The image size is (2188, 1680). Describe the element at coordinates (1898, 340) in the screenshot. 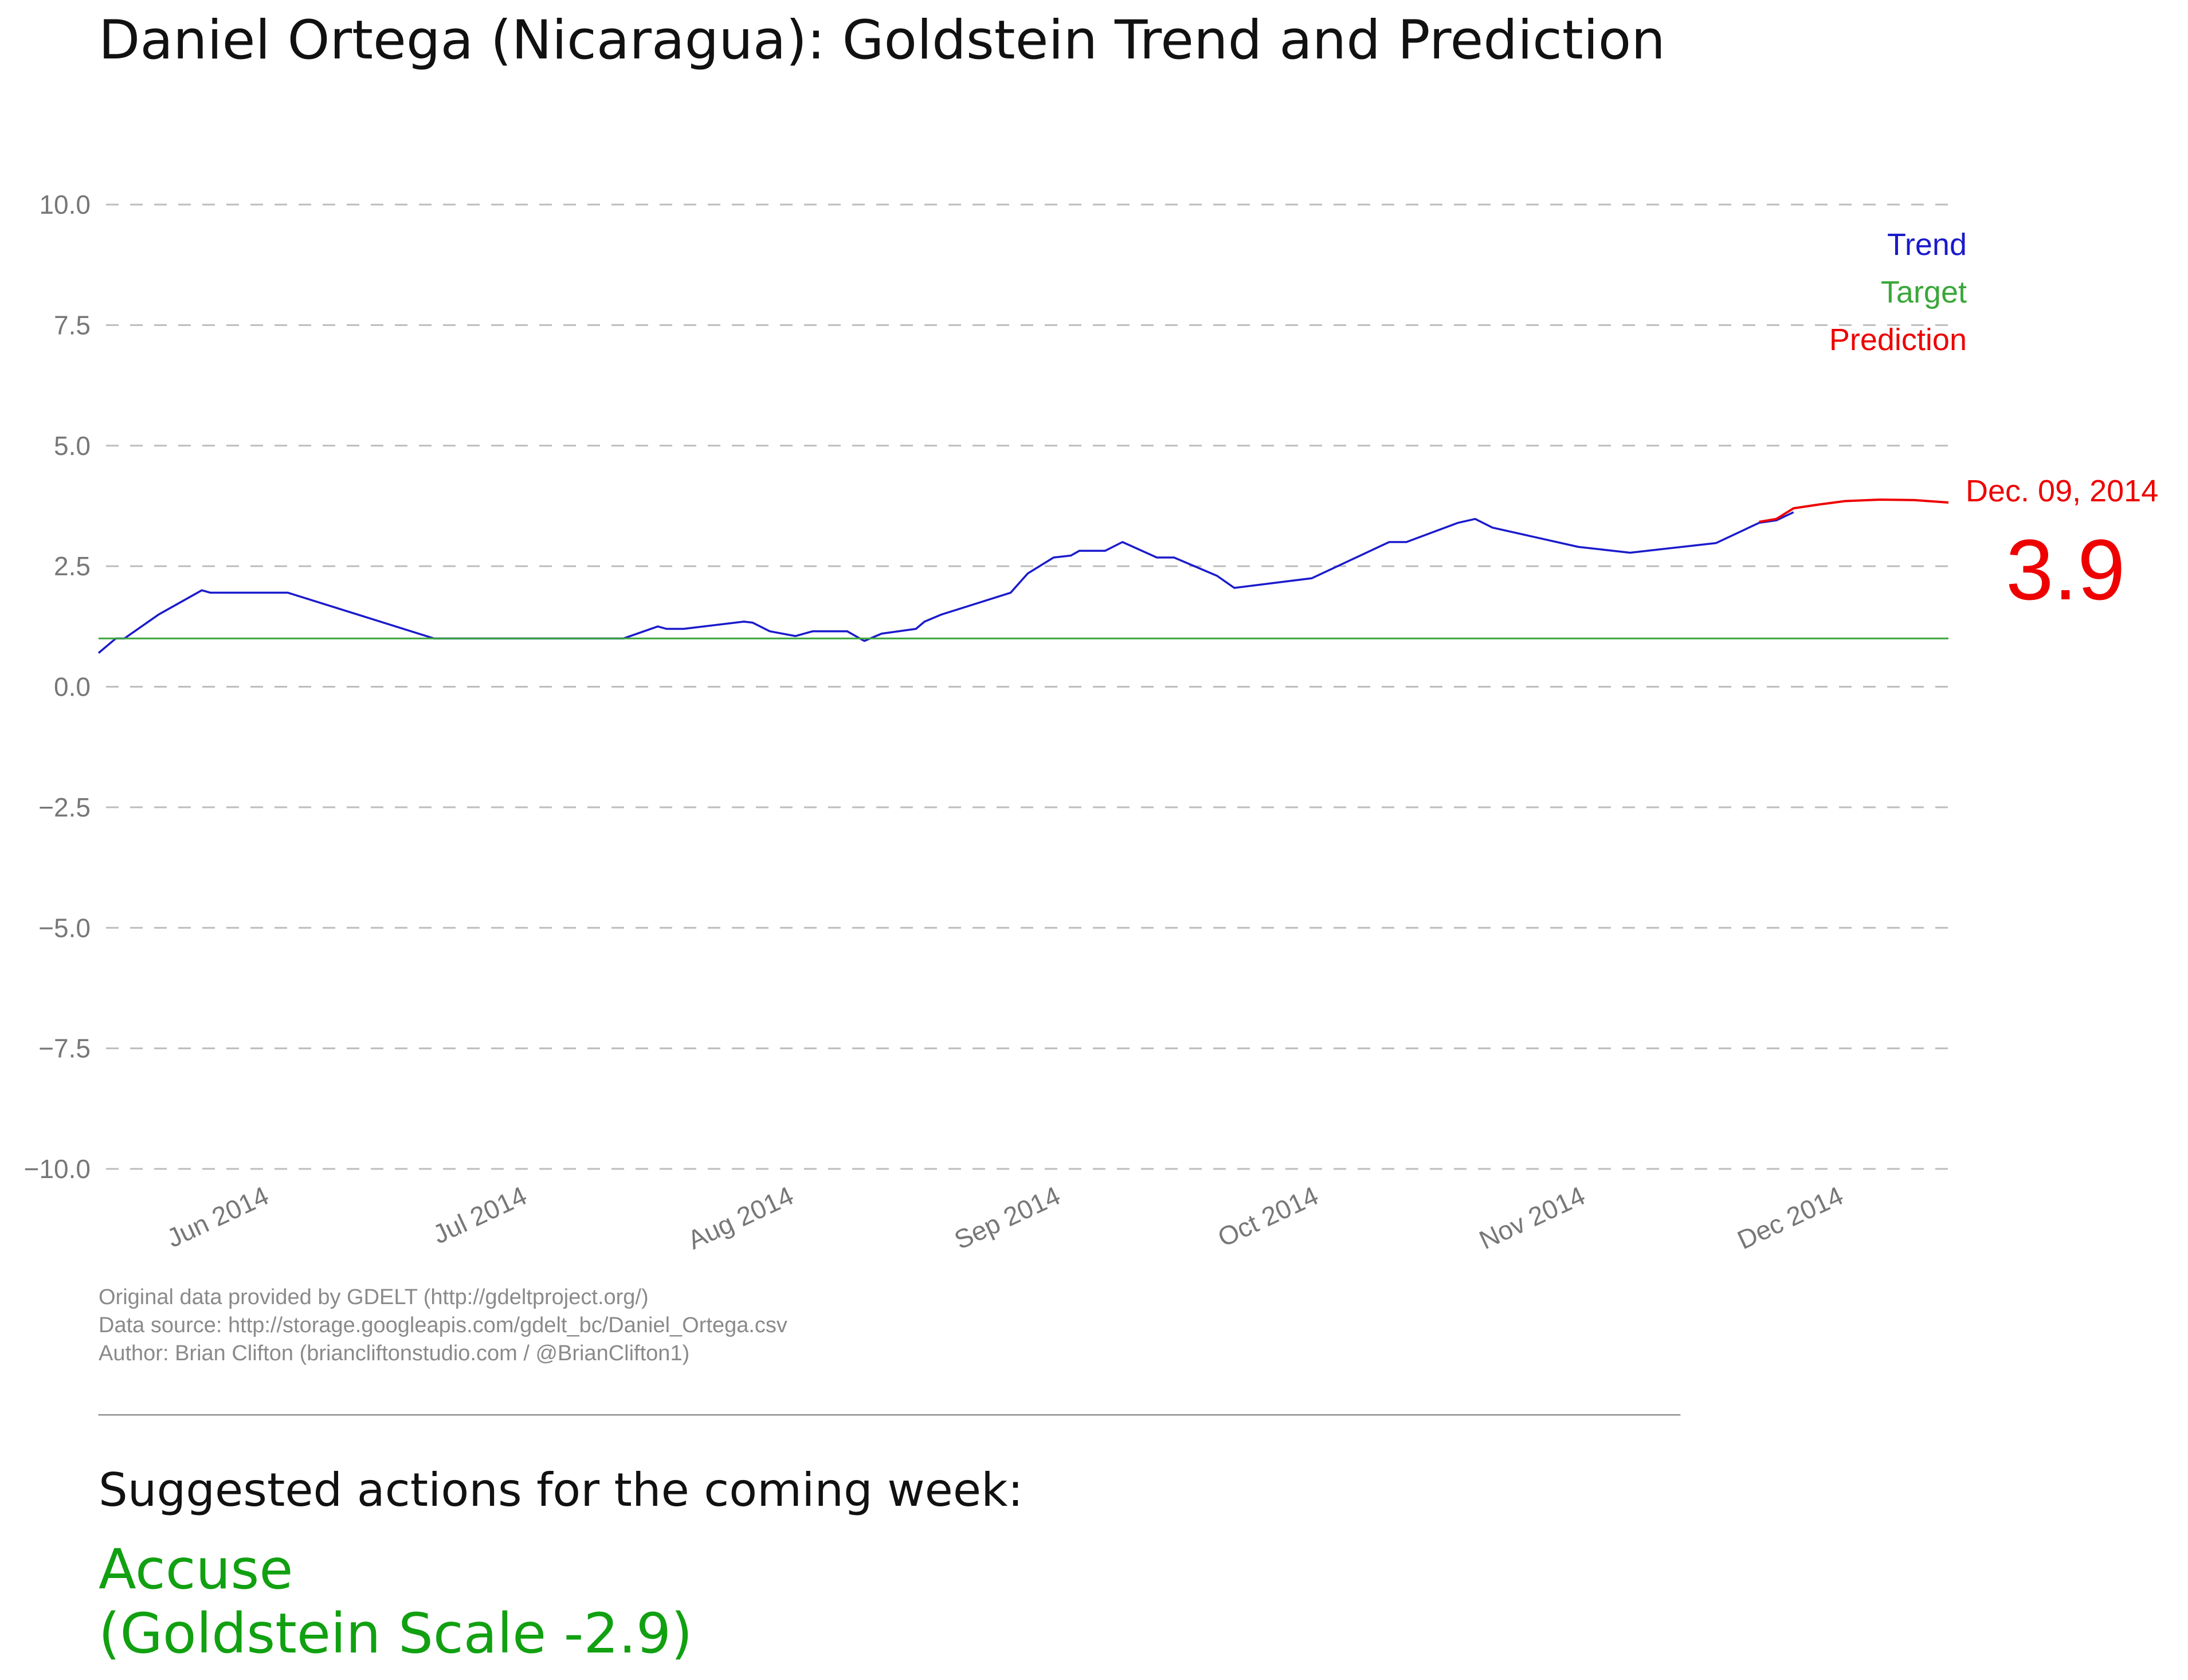

I see `legend-item-prediction: Prediction` at that location.